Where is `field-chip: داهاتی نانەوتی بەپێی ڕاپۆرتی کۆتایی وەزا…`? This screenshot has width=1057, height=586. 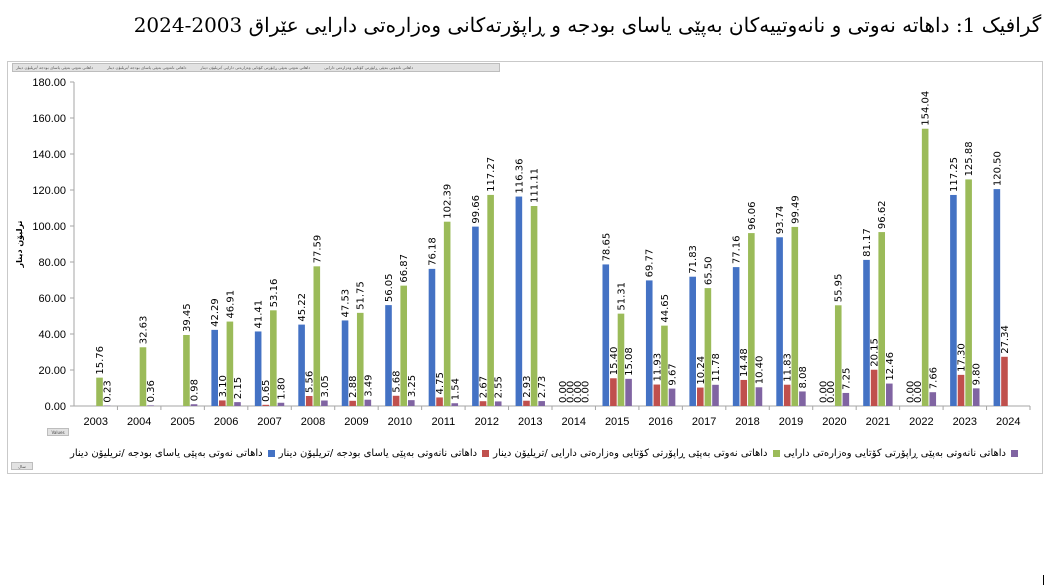
field-chip: داهاتی نانەوتی بەپێی ڕاپۆرتی کۆتایی وەزا… is located at coordinates (369, 67).